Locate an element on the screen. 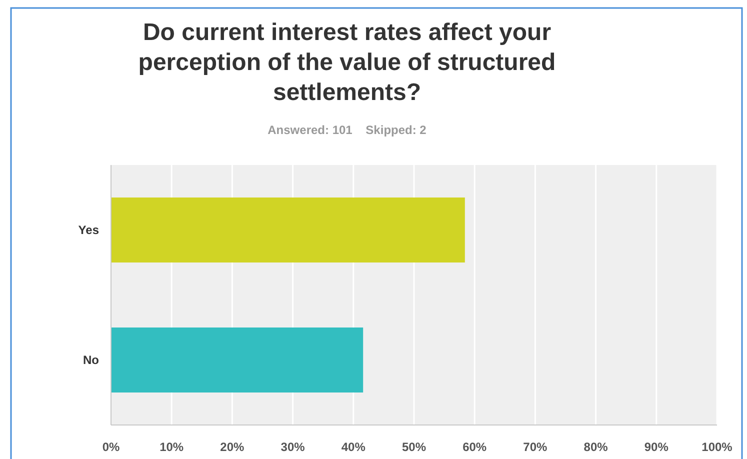  x-tick-label: 60% is located at coordinates (474, 447).